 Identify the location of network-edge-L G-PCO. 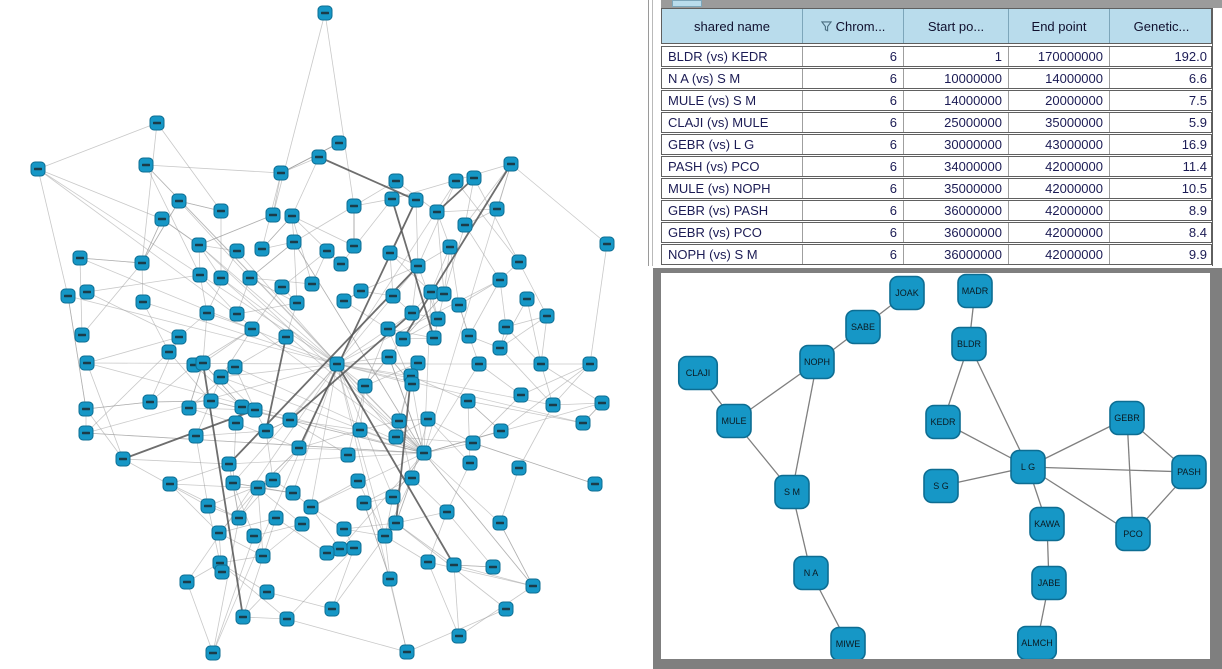
(1080, 500).